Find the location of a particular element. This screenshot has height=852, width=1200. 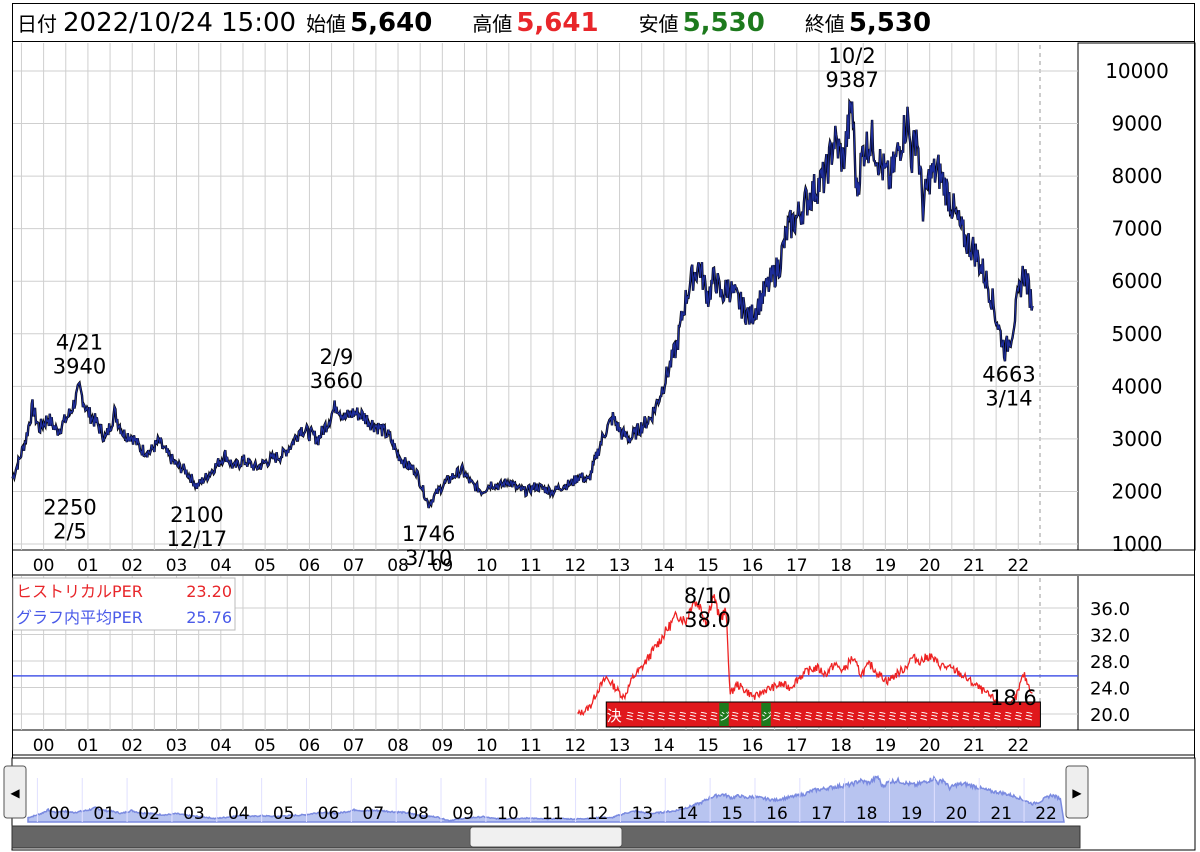

price-axis-tick: 5000 is located at coordinates (1137, 334).